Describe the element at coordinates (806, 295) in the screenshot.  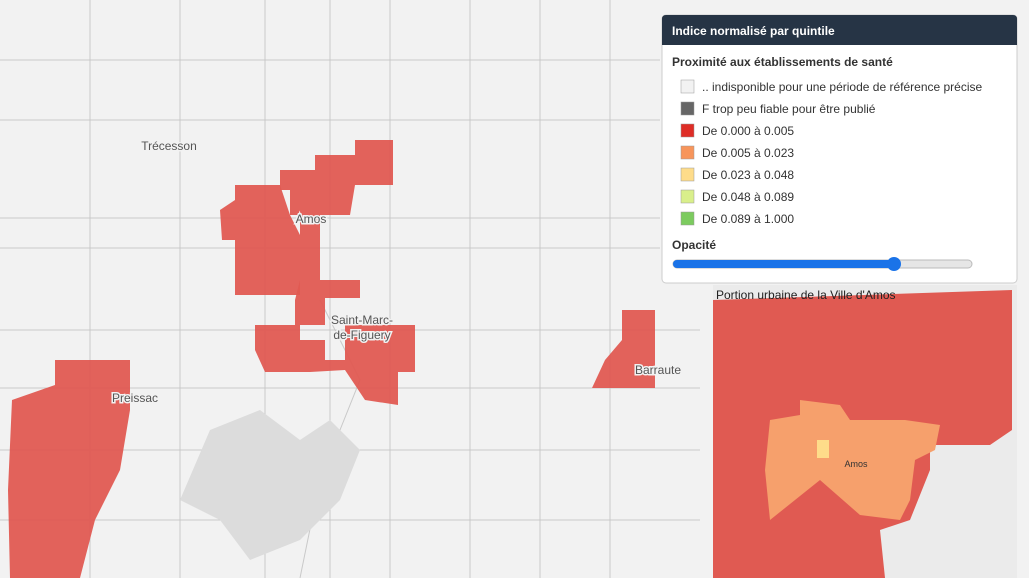
I see `inset-title: Portion urbaine de la Ville d'Amos` at that location.